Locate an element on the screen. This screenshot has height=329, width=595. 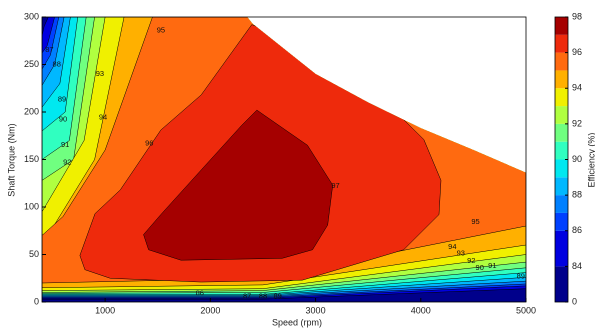
y-tick-label: 50 is located at coordinates (34, 254).